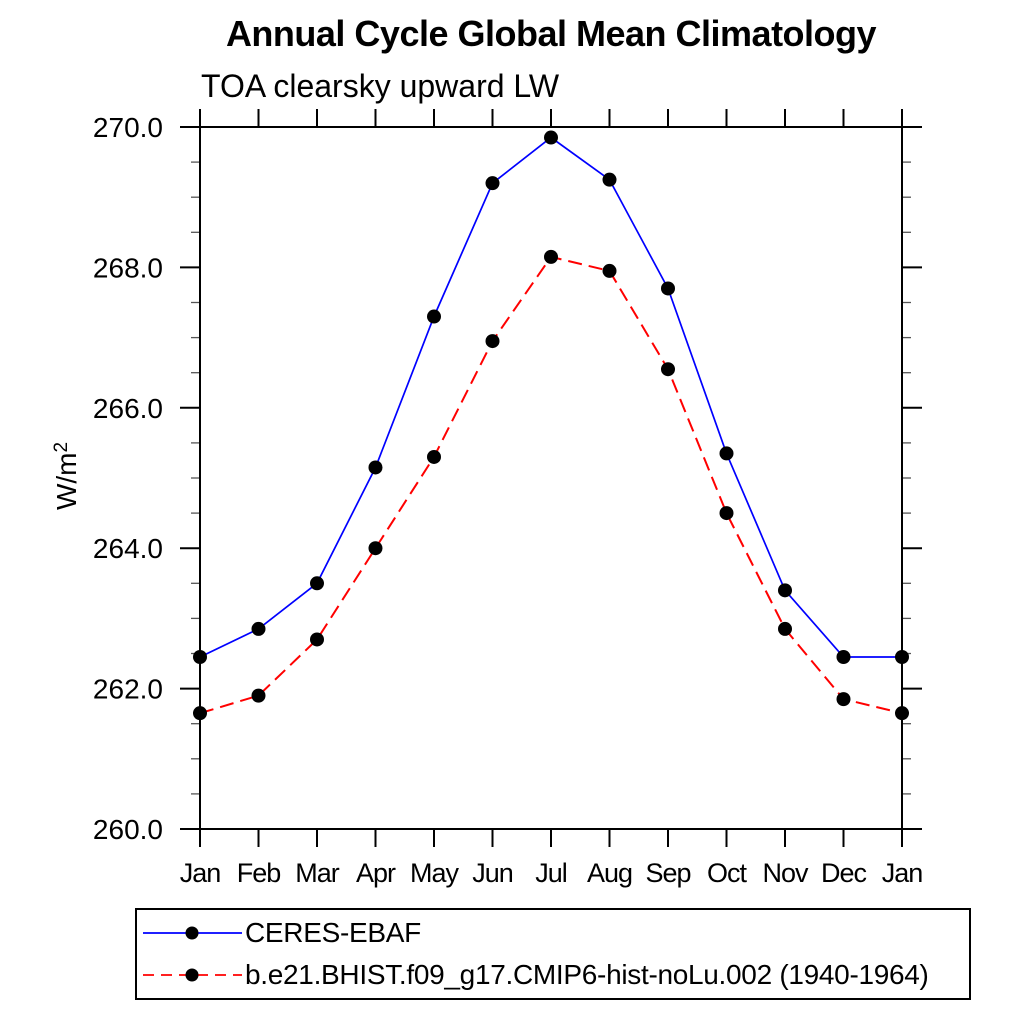  I want to click on x-tick-label: Aug, so click(609, 873).